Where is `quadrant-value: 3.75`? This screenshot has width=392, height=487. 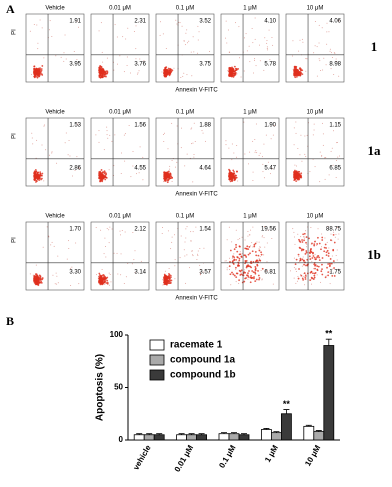 quadrant-value: 3.75 is located at coordinates (205, 64).